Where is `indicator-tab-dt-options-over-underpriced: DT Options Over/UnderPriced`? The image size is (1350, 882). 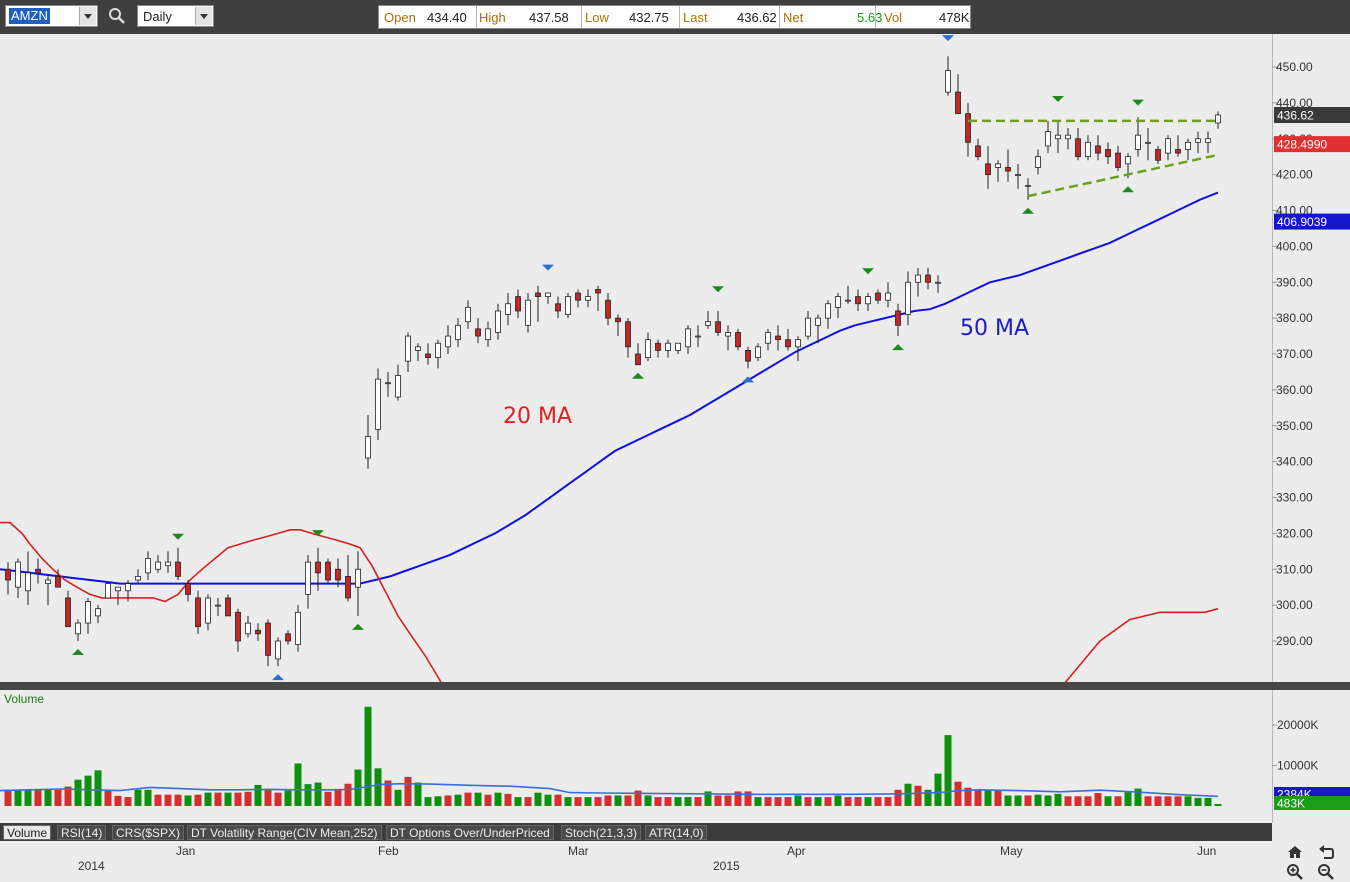
indicator-tab-dt-options-over-underpriced: DT Options Over/UnderPriced is located at coordinates (470, 832).